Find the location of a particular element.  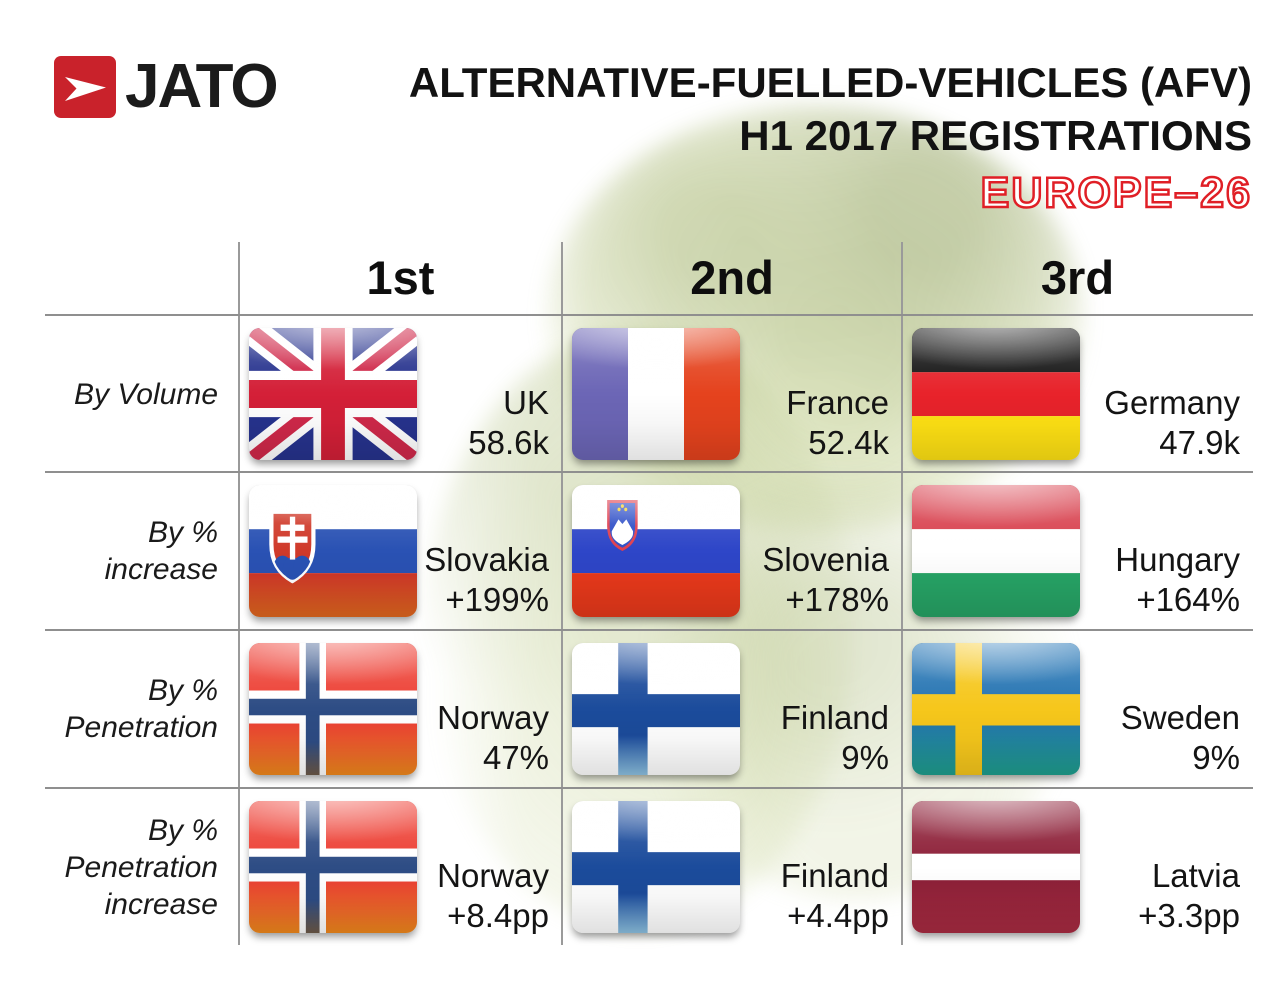

country-name: France is located at coordinates (837, 402).